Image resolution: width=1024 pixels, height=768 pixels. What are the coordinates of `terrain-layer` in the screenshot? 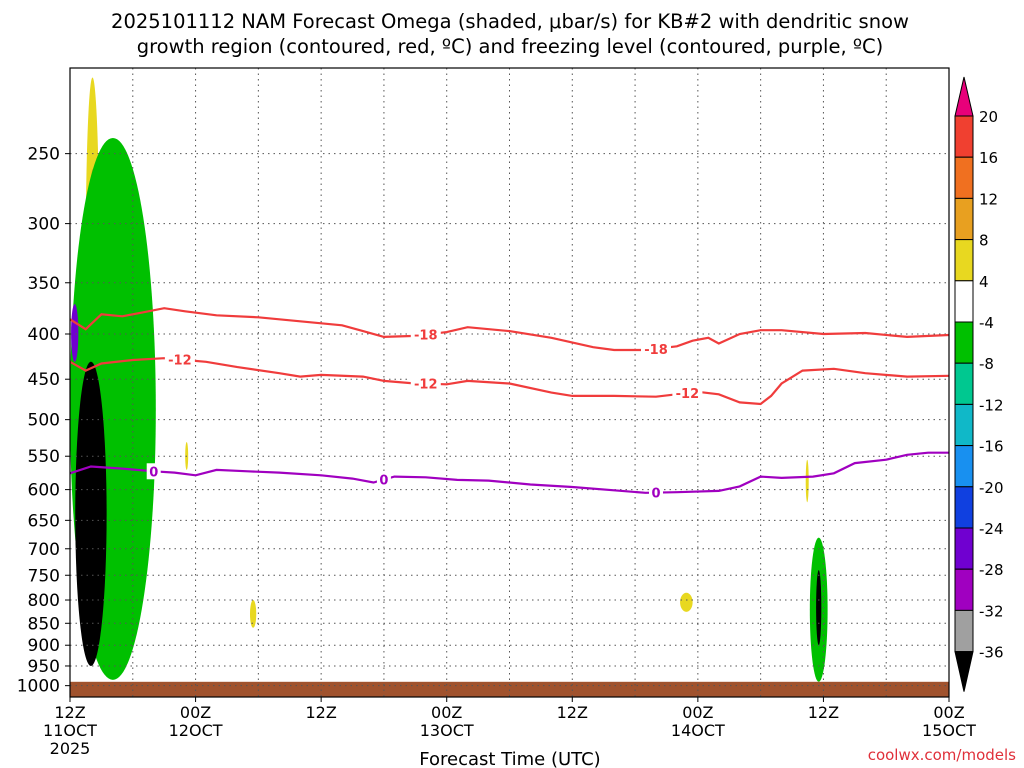 It's located at (509, 689).